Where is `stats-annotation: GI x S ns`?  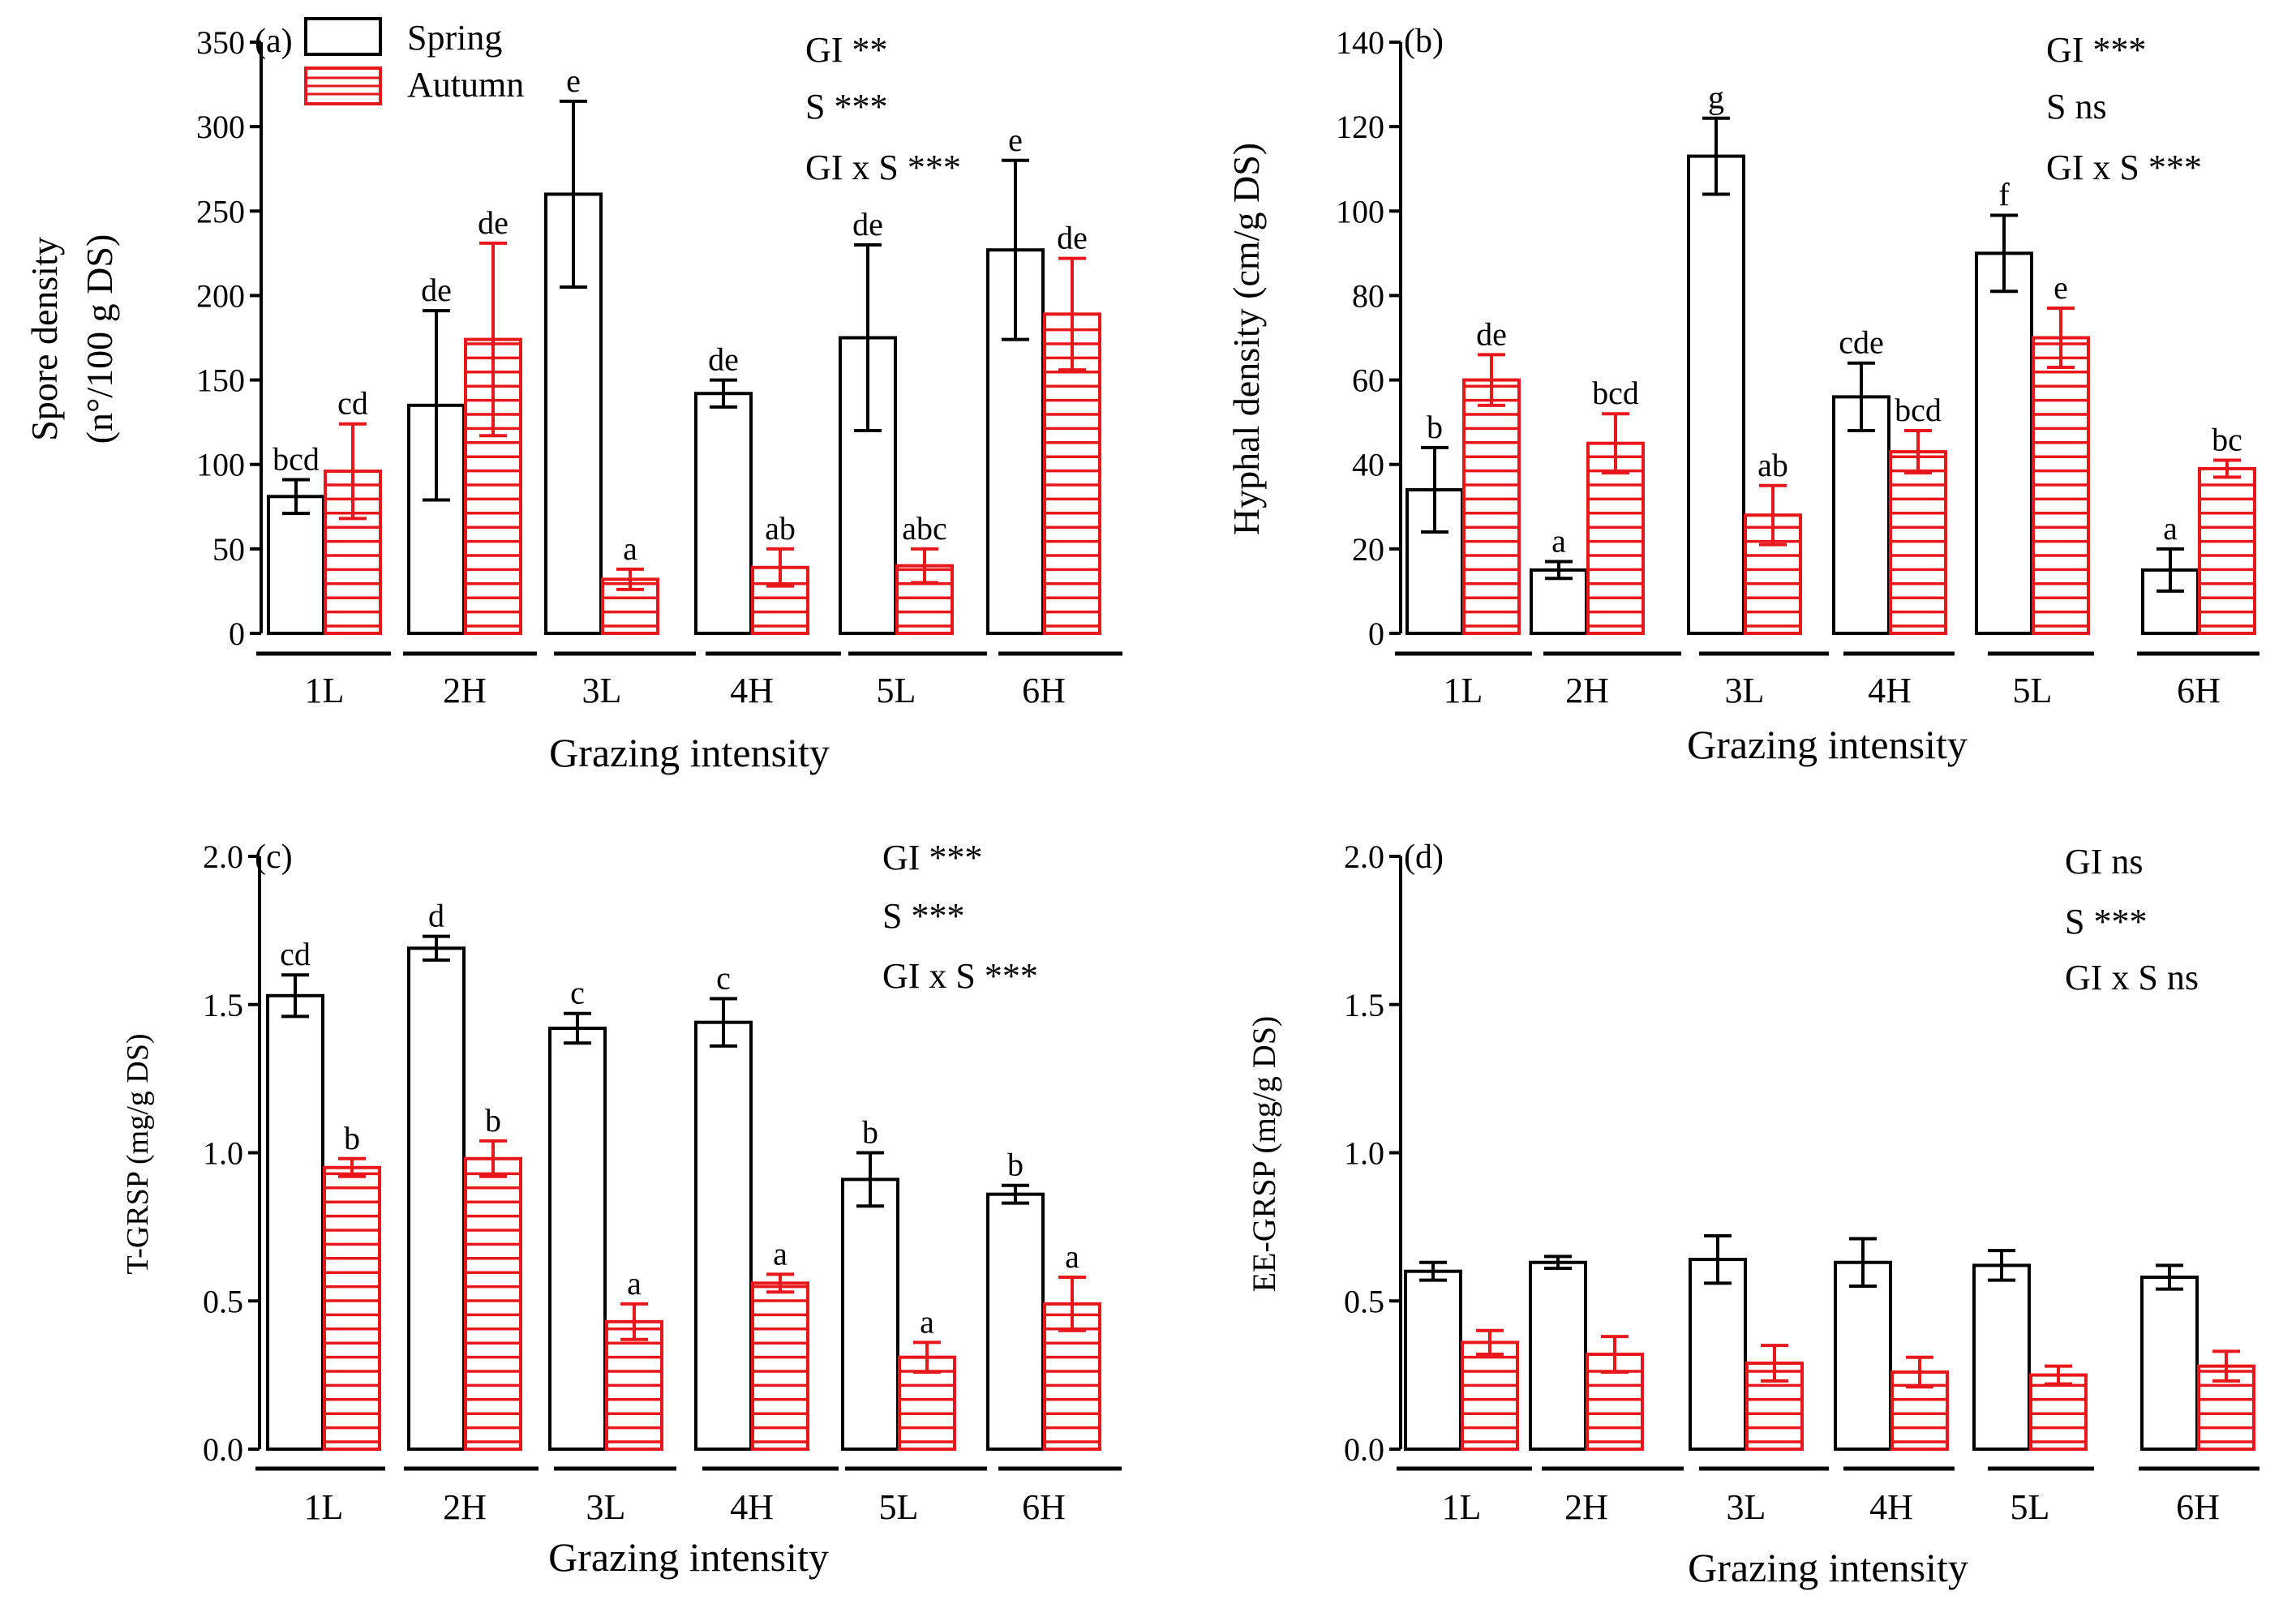
stats-annotation: GI x S ns is located at coordinates (2132, 977).